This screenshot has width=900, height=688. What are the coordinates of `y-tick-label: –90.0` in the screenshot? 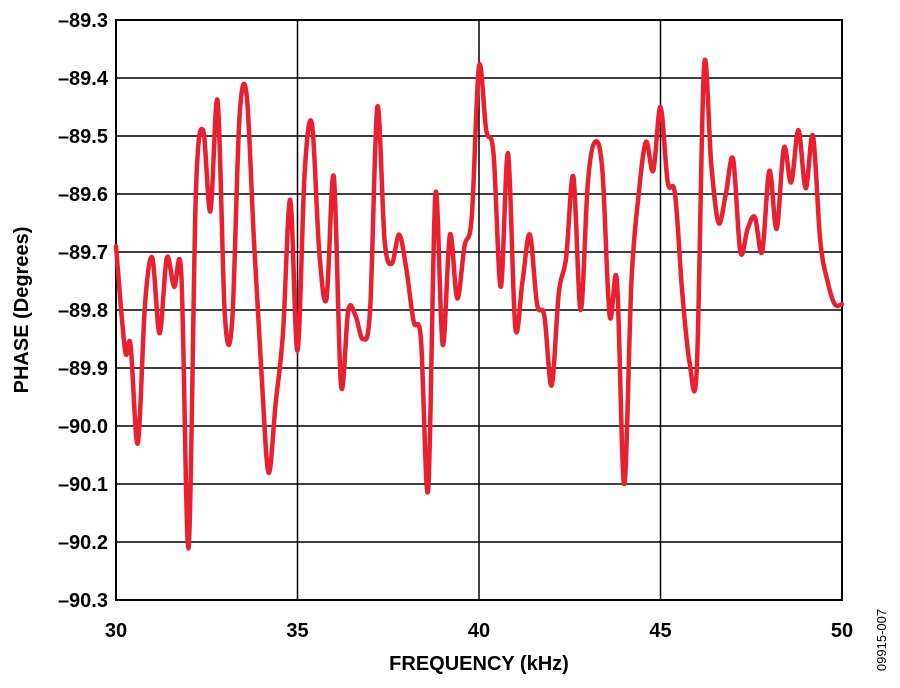 It's located at (83, 427).